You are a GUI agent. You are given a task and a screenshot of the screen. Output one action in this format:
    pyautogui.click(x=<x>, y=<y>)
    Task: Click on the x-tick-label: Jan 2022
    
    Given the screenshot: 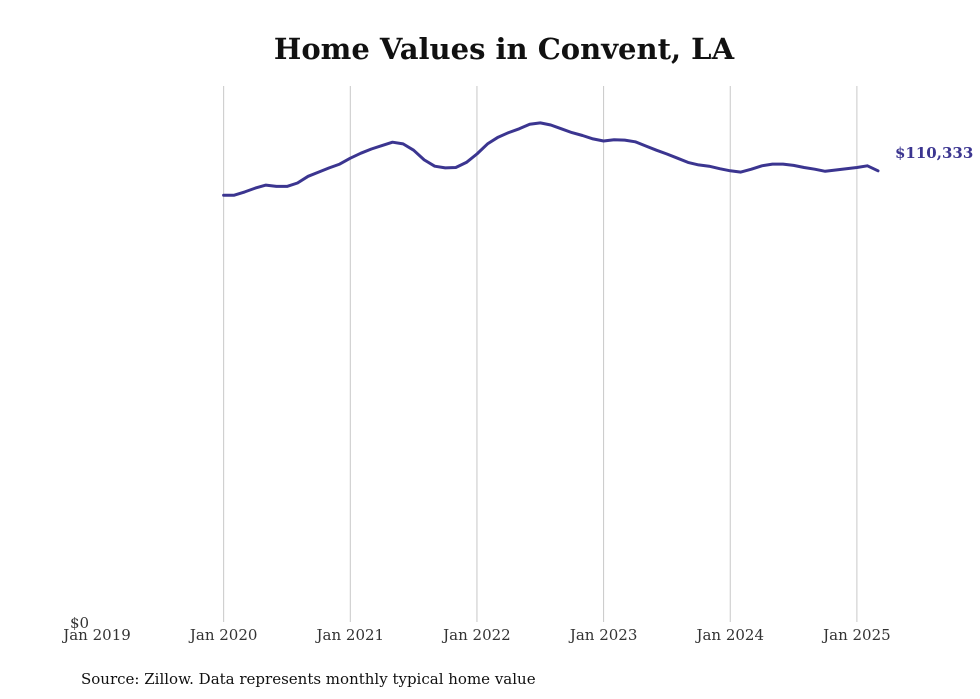 What is the action you would take?
    pyautogui.click(x=476, y=635)
    